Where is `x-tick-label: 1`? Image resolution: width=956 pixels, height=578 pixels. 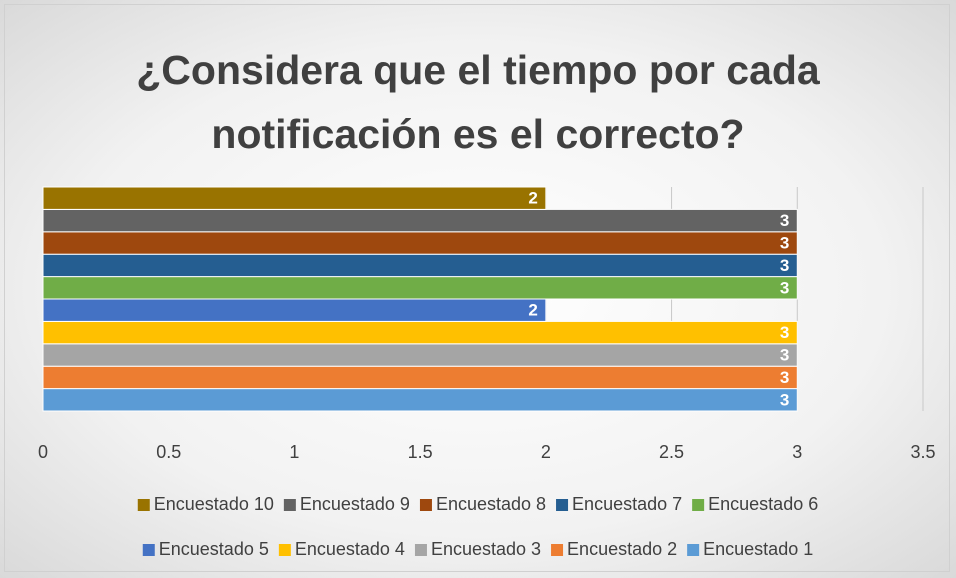 x-tick-label: 1 is located at coordinates (294, 452).